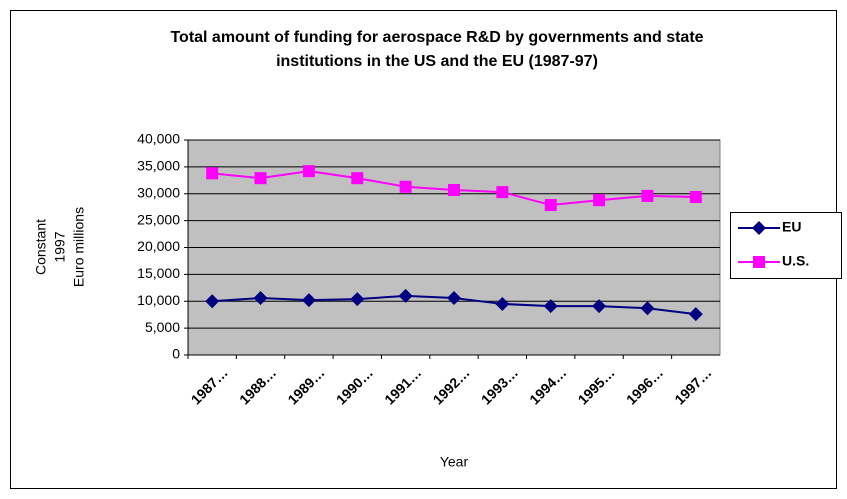 The height and width of the screenshot is (499, 847). I want to click on legend-label: EU, so click(791, 227).